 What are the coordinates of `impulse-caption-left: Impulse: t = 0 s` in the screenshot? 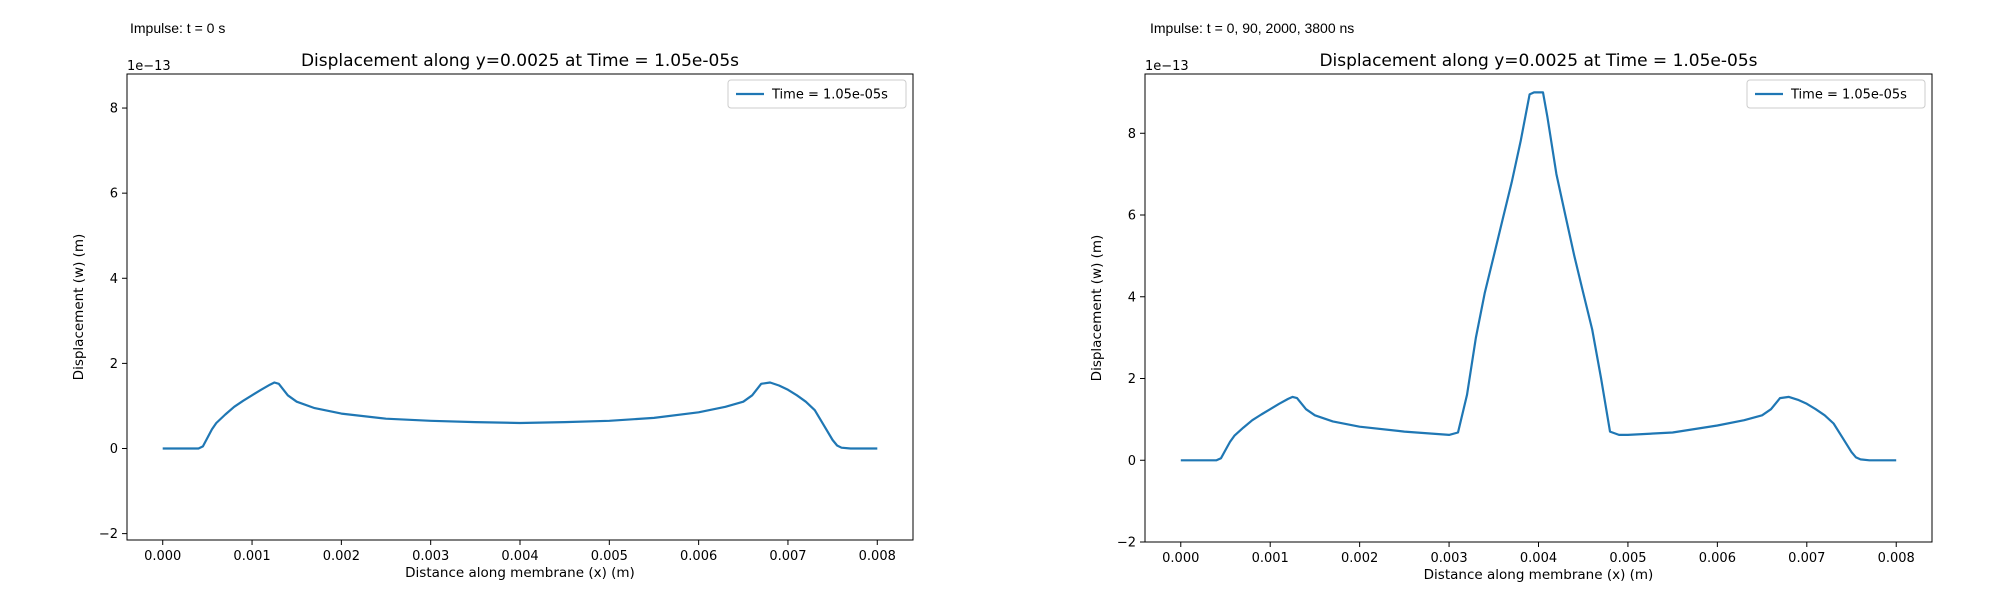 It's located at (178, 28).